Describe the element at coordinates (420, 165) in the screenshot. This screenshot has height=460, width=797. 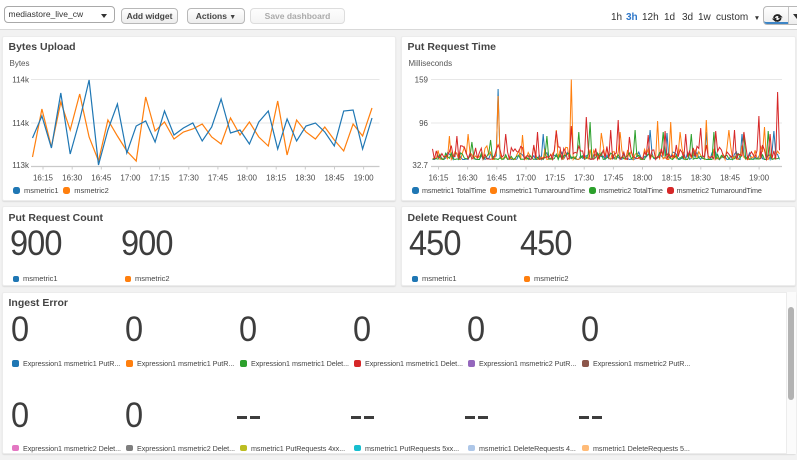
I see `svg-text: 32.7` at that location.